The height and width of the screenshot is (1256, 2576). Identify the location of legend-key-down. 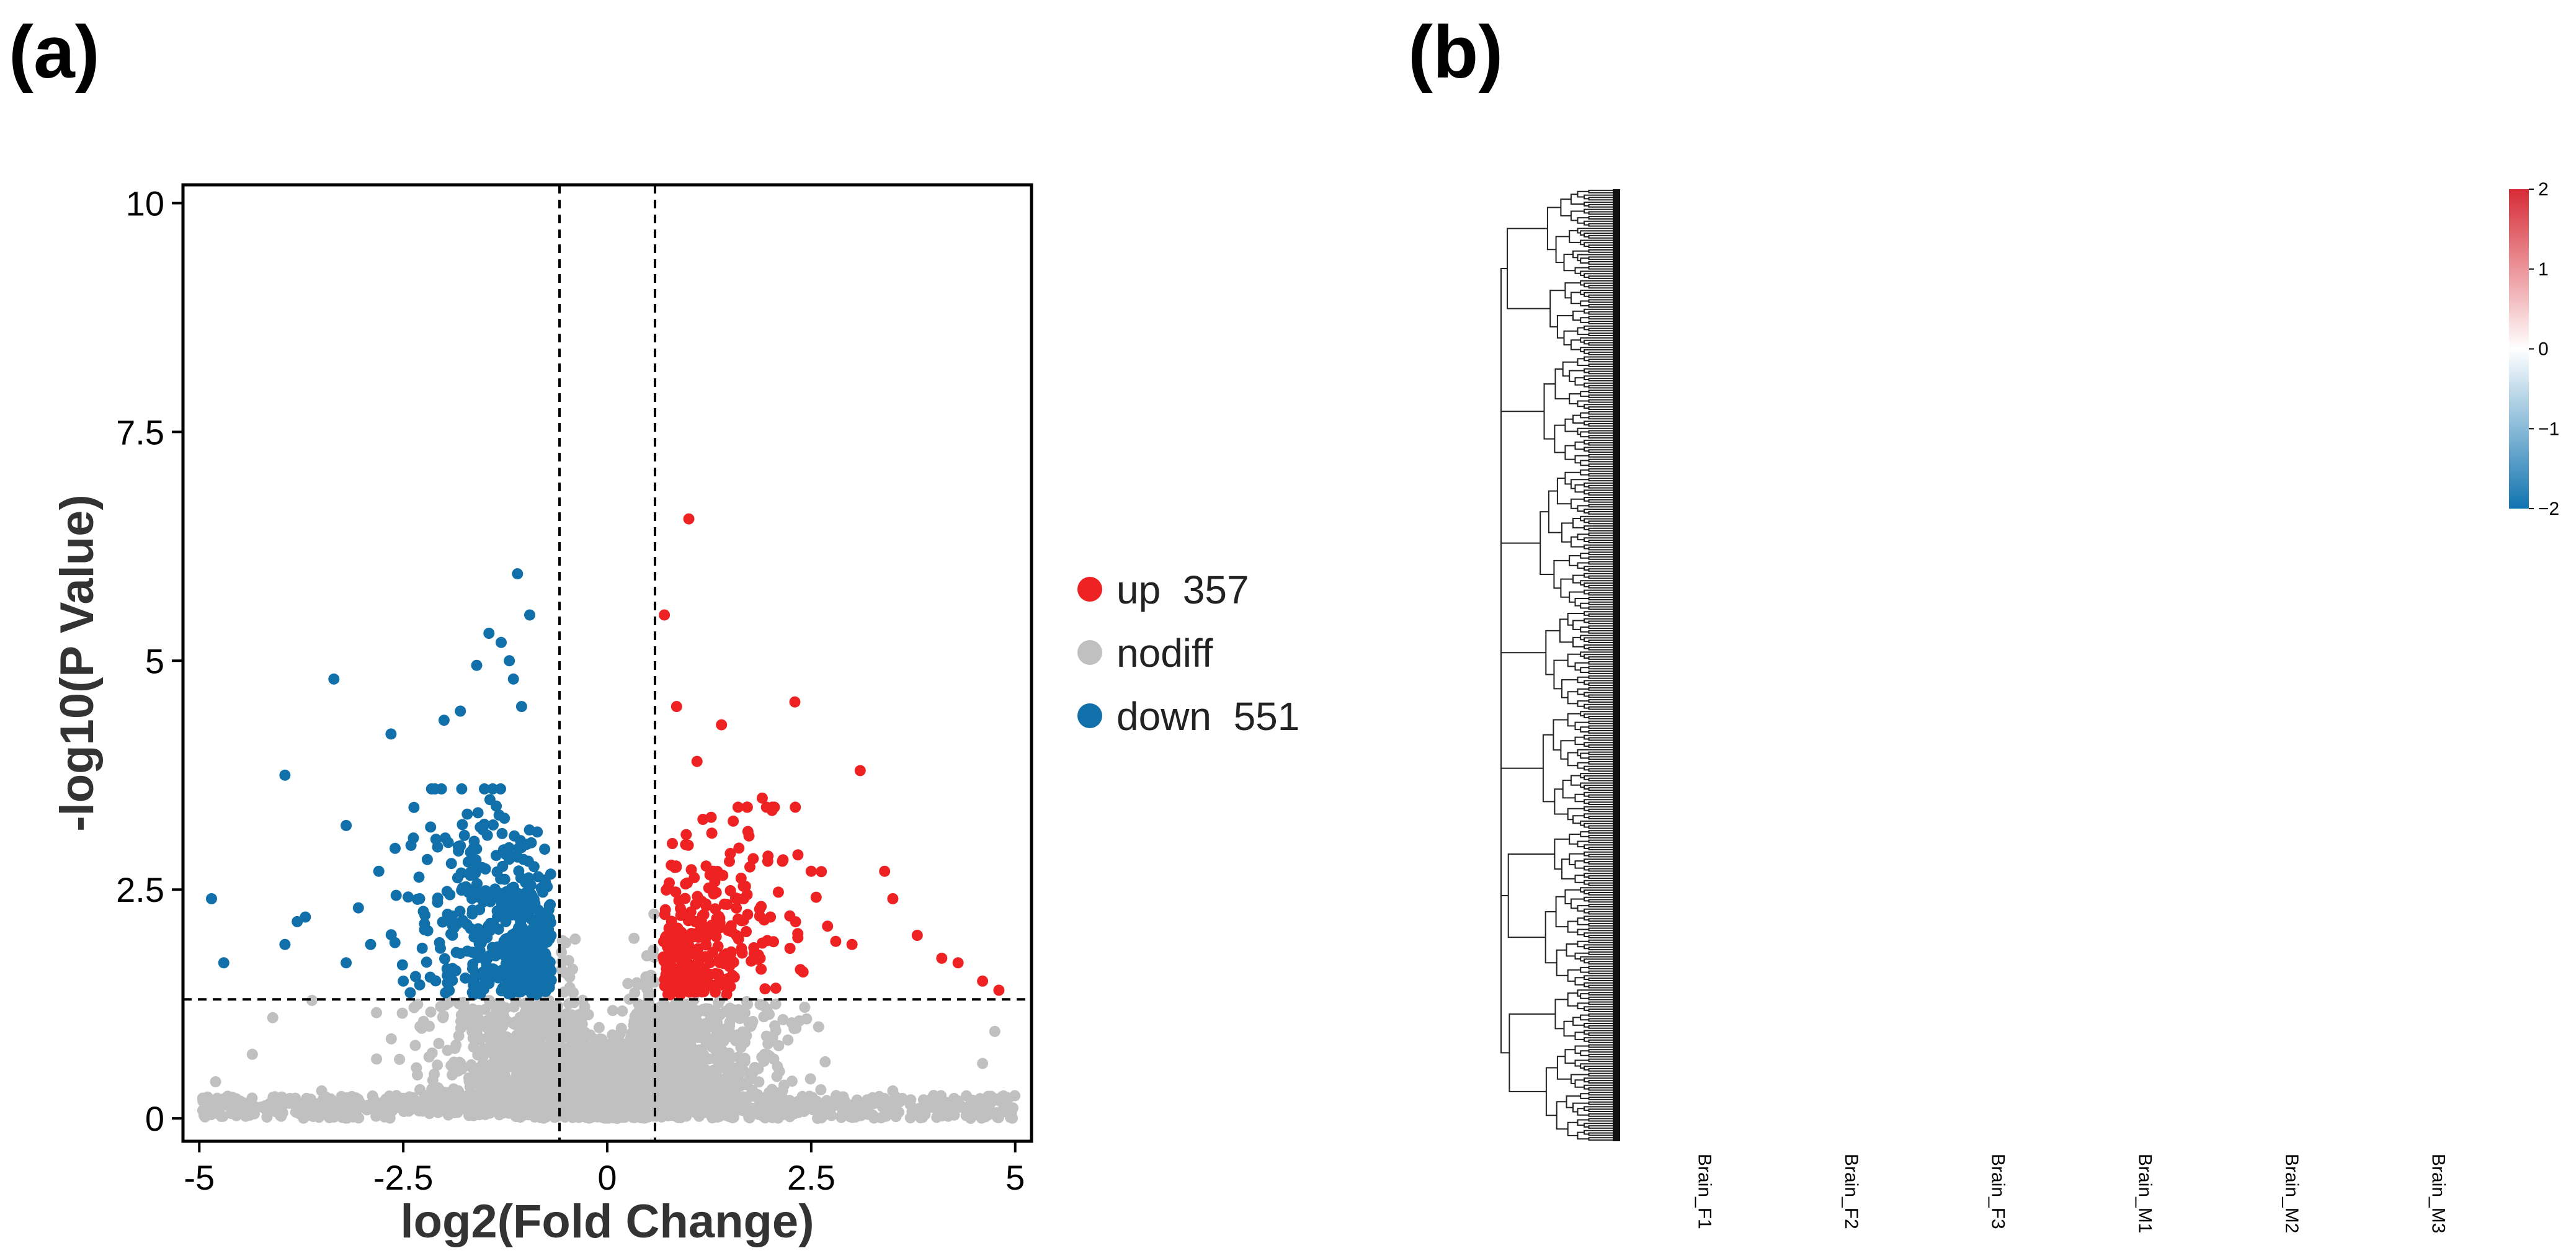
(1089, 715).